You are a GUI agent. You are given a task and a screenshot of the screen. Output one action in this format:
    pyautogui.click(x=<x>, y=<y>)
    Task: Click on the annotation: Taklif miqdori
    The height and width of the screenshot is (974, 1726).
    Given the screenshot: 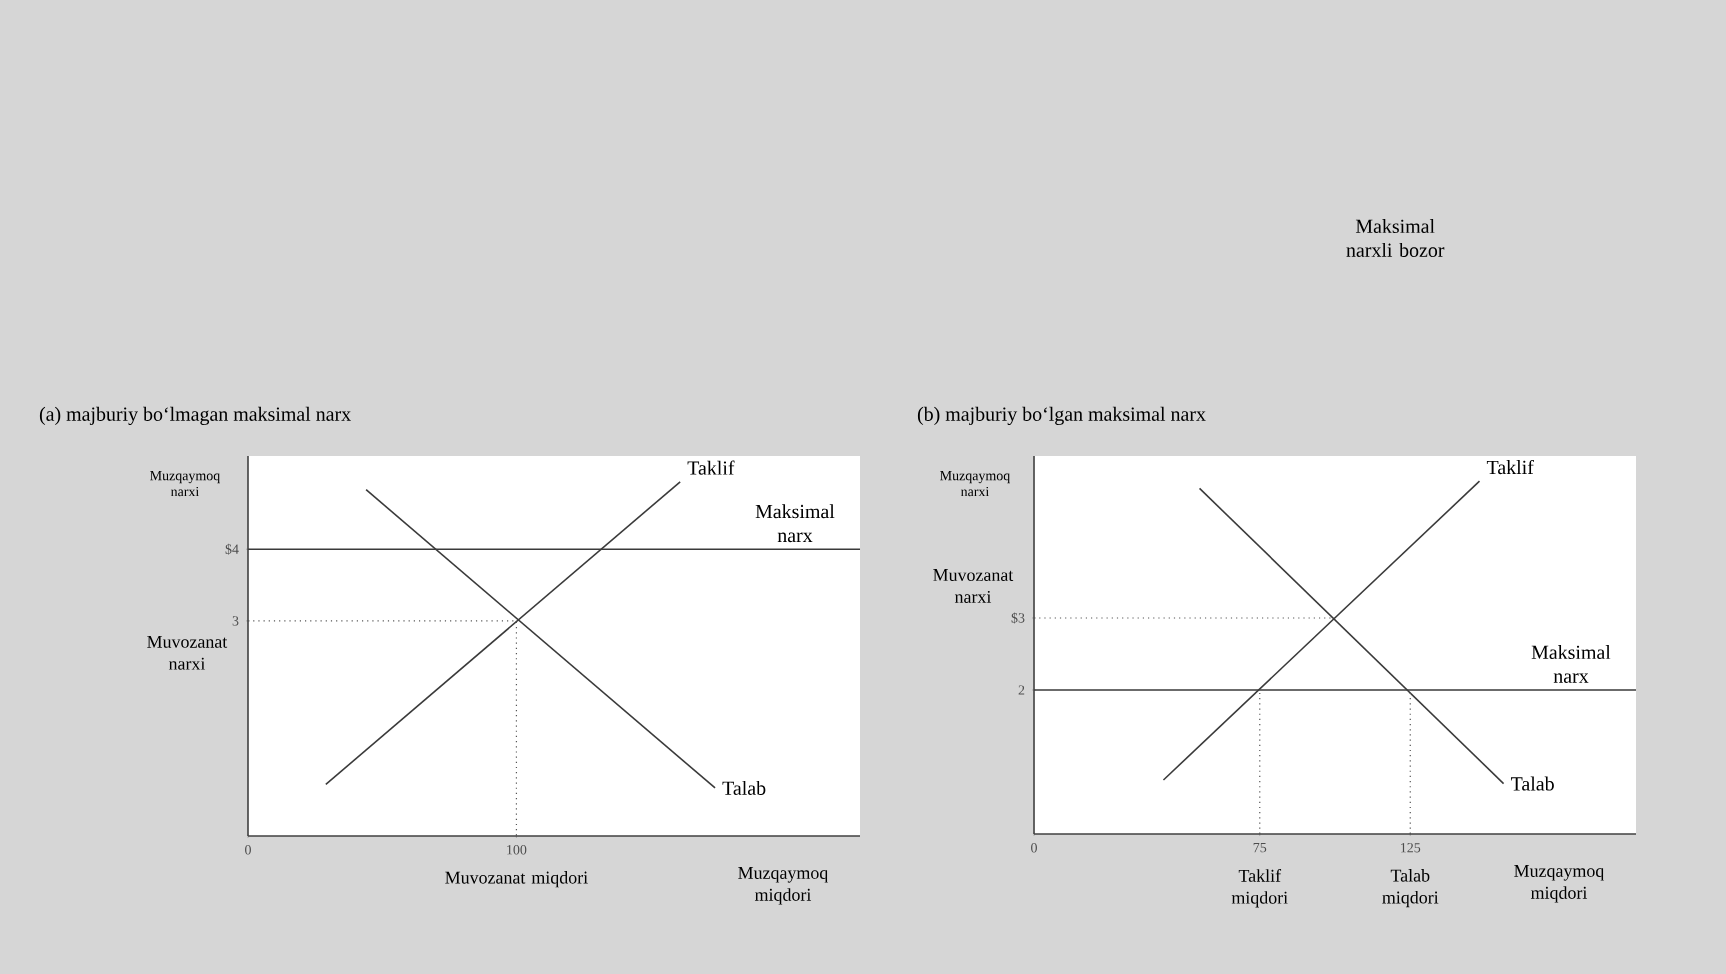 What is the action you would take?
    pyautogui.click(x=1259, y=888)
    